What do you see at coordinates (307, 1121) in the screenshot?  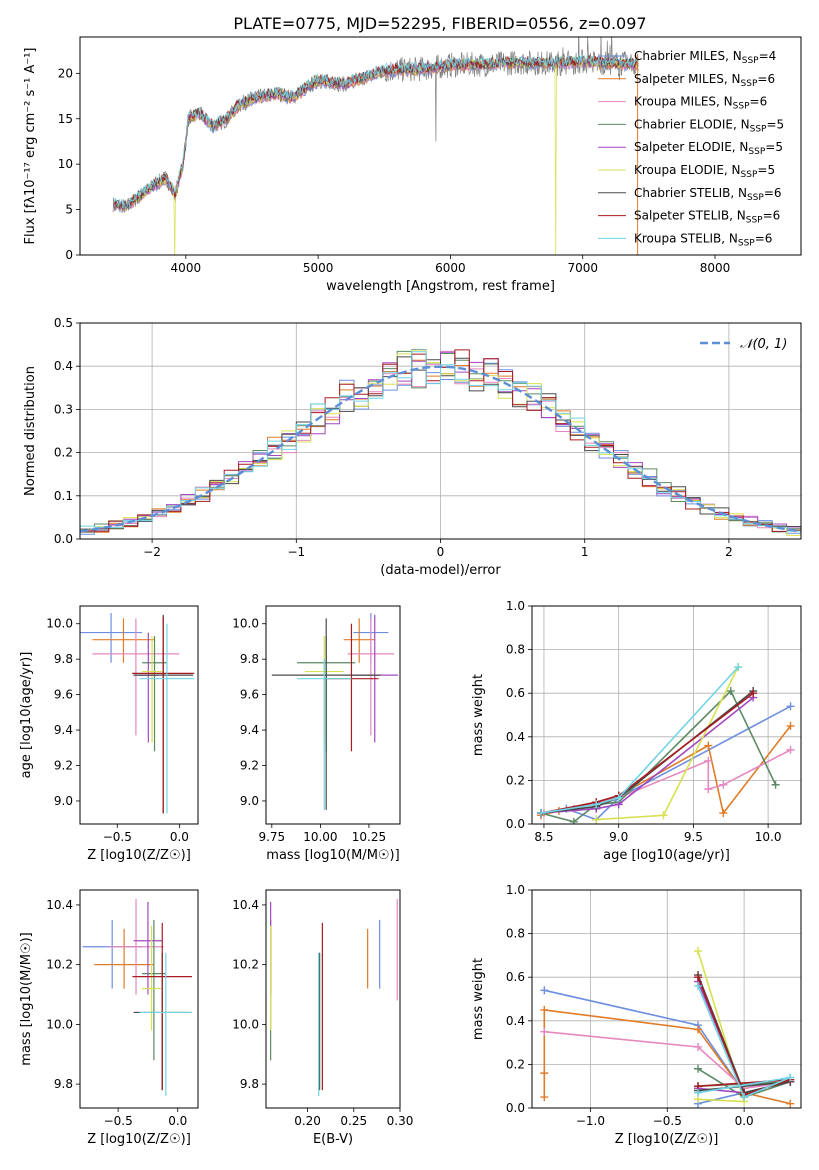 I see `x-tick-label: 0.20` at bounding box center [307, 1121].